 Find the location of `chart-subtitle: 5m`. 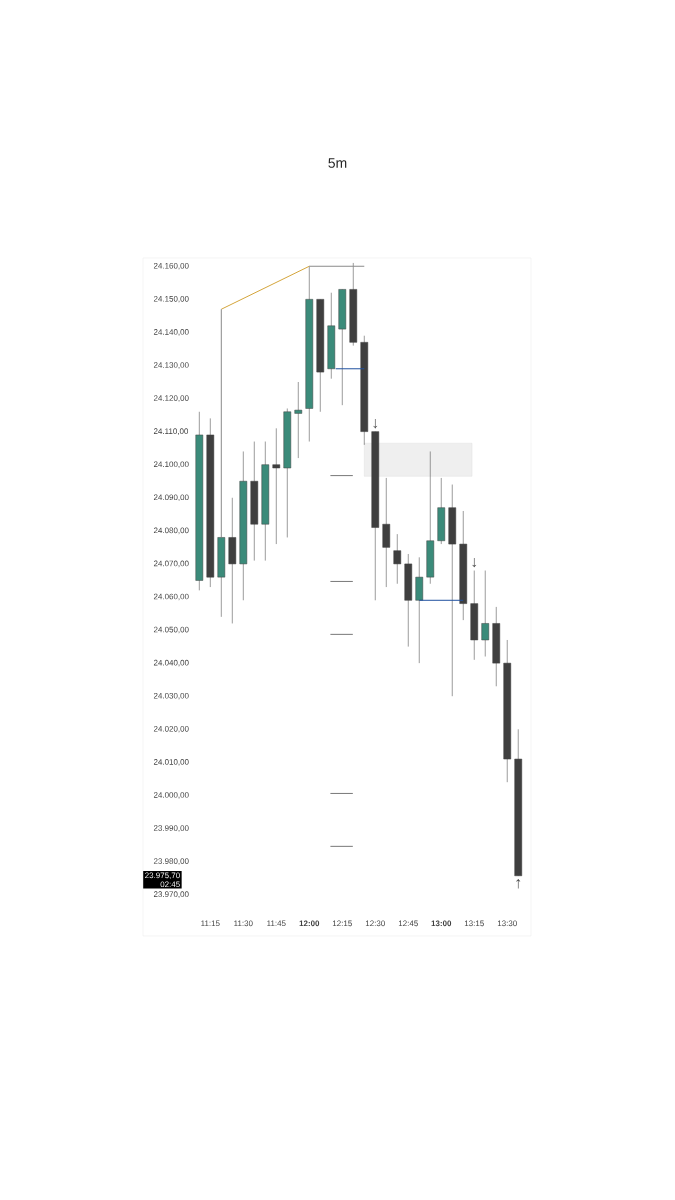

chart-subtitle: 5m is located at coordinates (337, 163).